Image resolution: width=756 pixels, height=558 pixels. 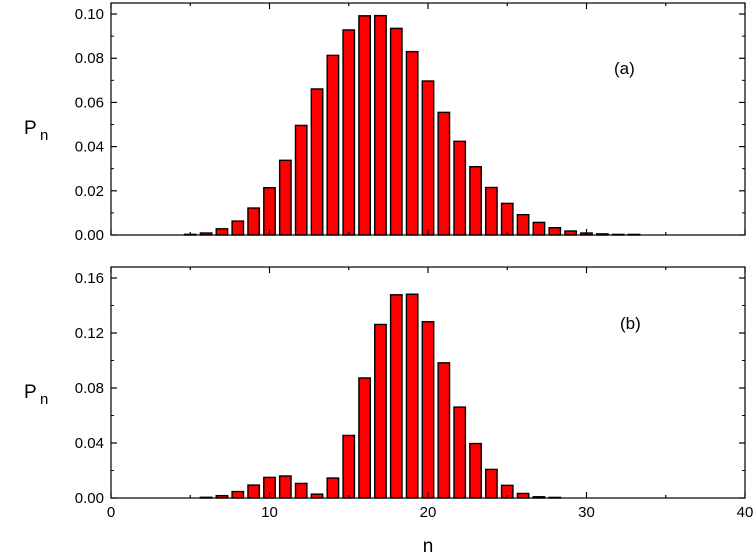 What do you see at coordinates (412, 396) in the screenshot?
I see `bar-b-n19` at bounding box center [412, 396].